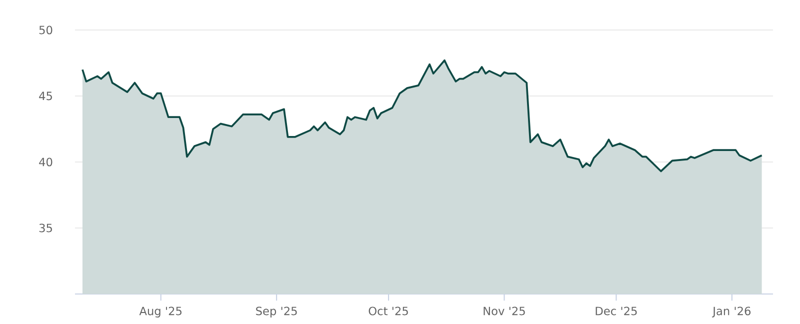 The height and width of the screenshot is (324, 800). I want to click on y-tick-label: 45, so click(45, 96).